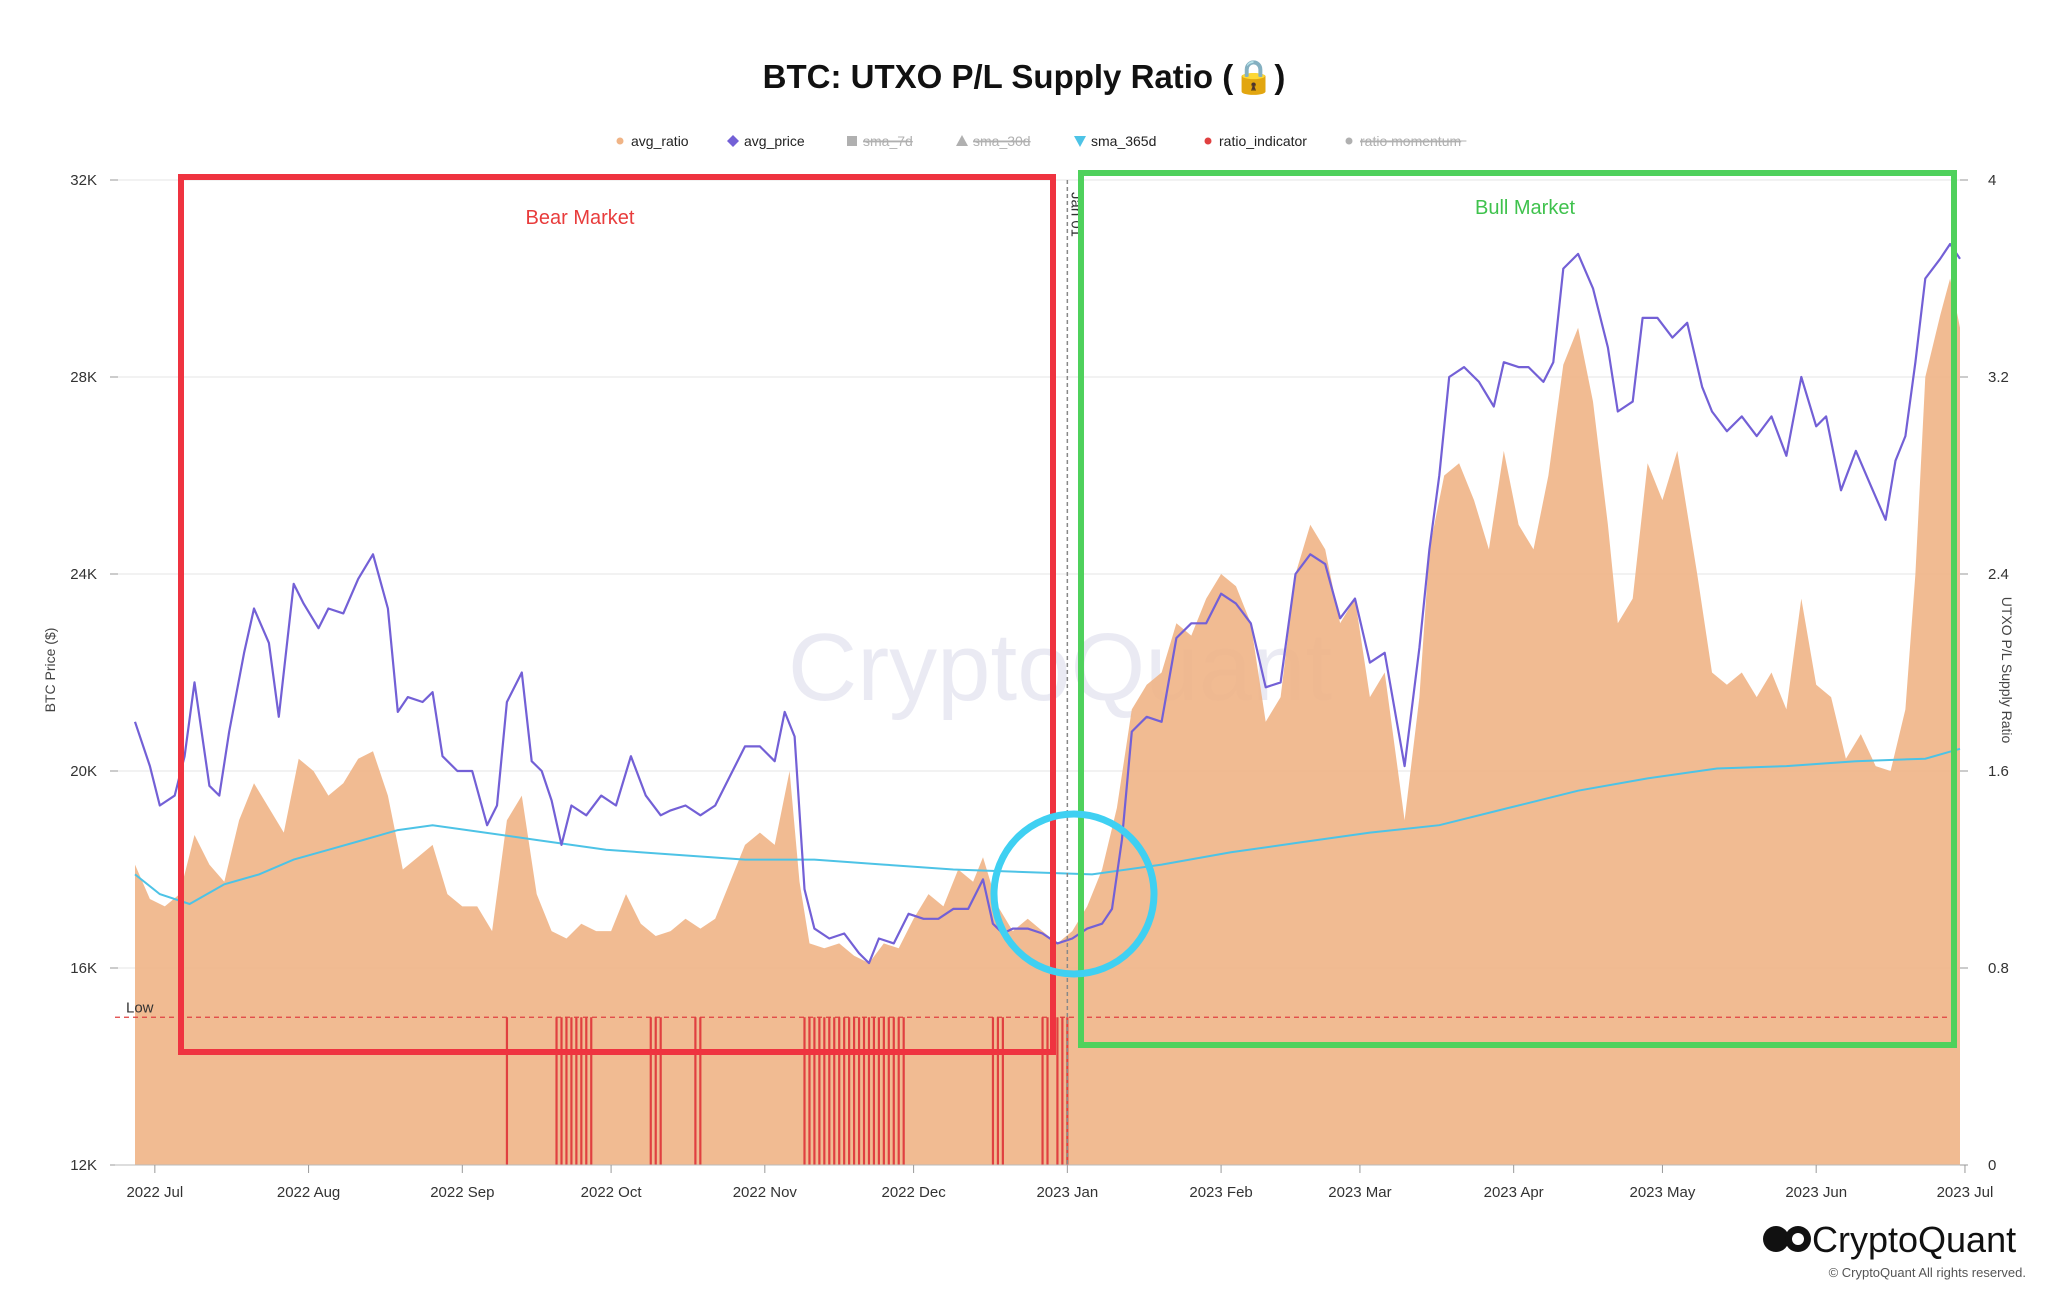  Describe the element at coordinates (1525, 208) in the screenshot. I see `bull-market-label: Bull Market` at that location.